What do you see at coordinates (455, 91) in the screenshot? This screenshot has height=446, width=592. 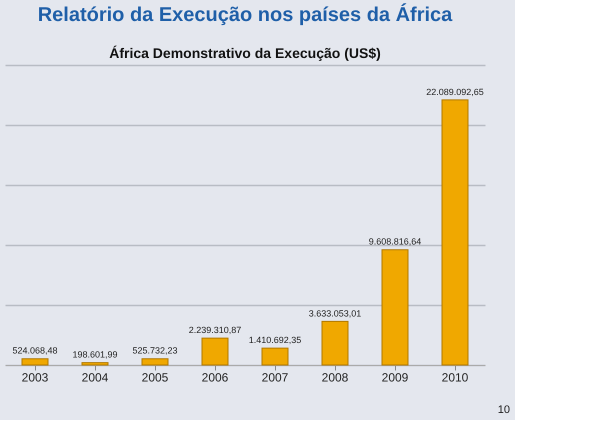 I see `data-label: 22.089.092,65` at bounding box center [455, 91].